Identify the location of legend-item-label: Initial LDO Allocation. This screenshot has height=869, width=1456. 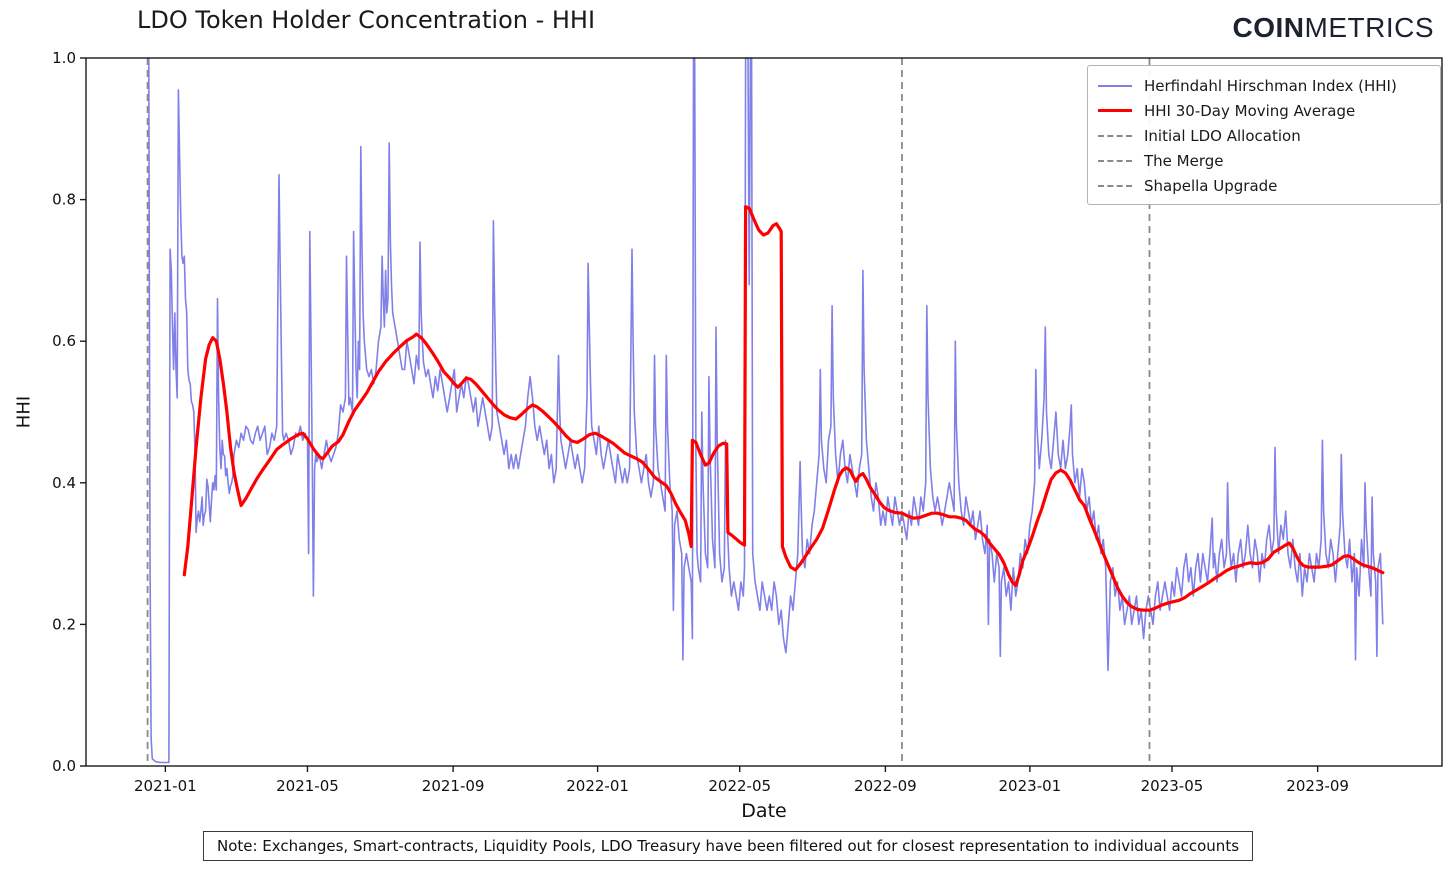
(1222, 135).